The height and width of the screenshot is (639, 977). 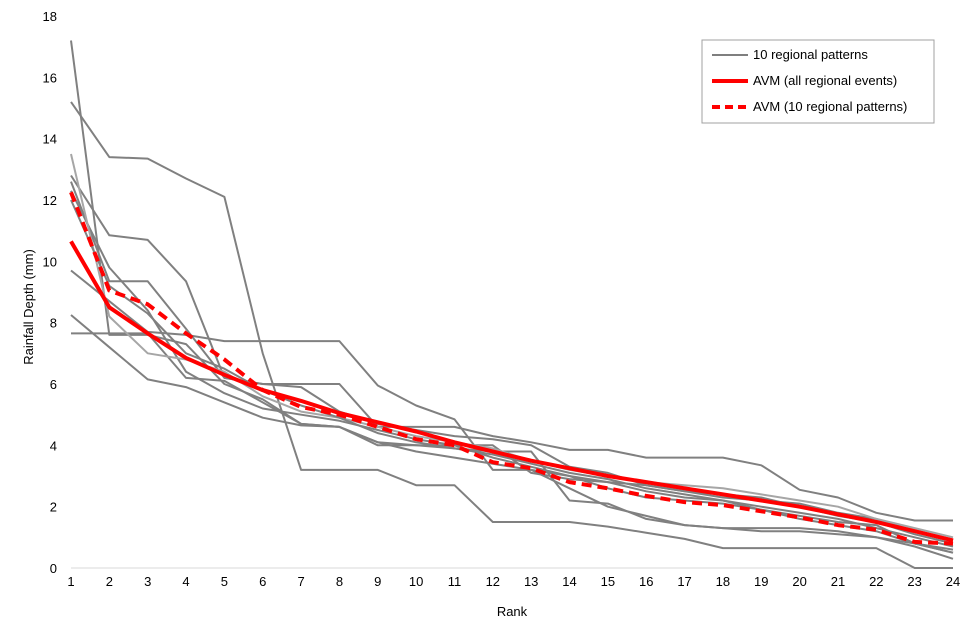 What do you see at coordinates (185, 581) in the screenshot?
I see `x-tick-label: 4` at bounding box center [185, 581].